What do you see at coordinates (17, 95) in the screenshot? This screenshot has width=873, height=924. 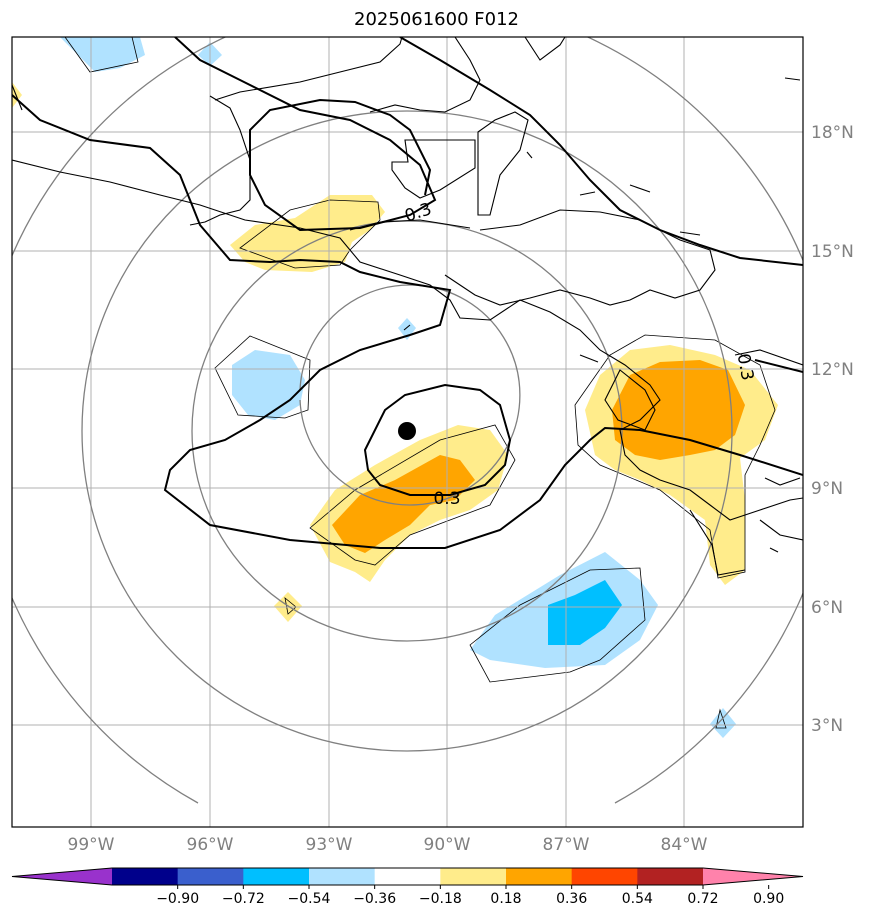 I see `pos-anomaly-west-dot` at bounding box center [17, 95].